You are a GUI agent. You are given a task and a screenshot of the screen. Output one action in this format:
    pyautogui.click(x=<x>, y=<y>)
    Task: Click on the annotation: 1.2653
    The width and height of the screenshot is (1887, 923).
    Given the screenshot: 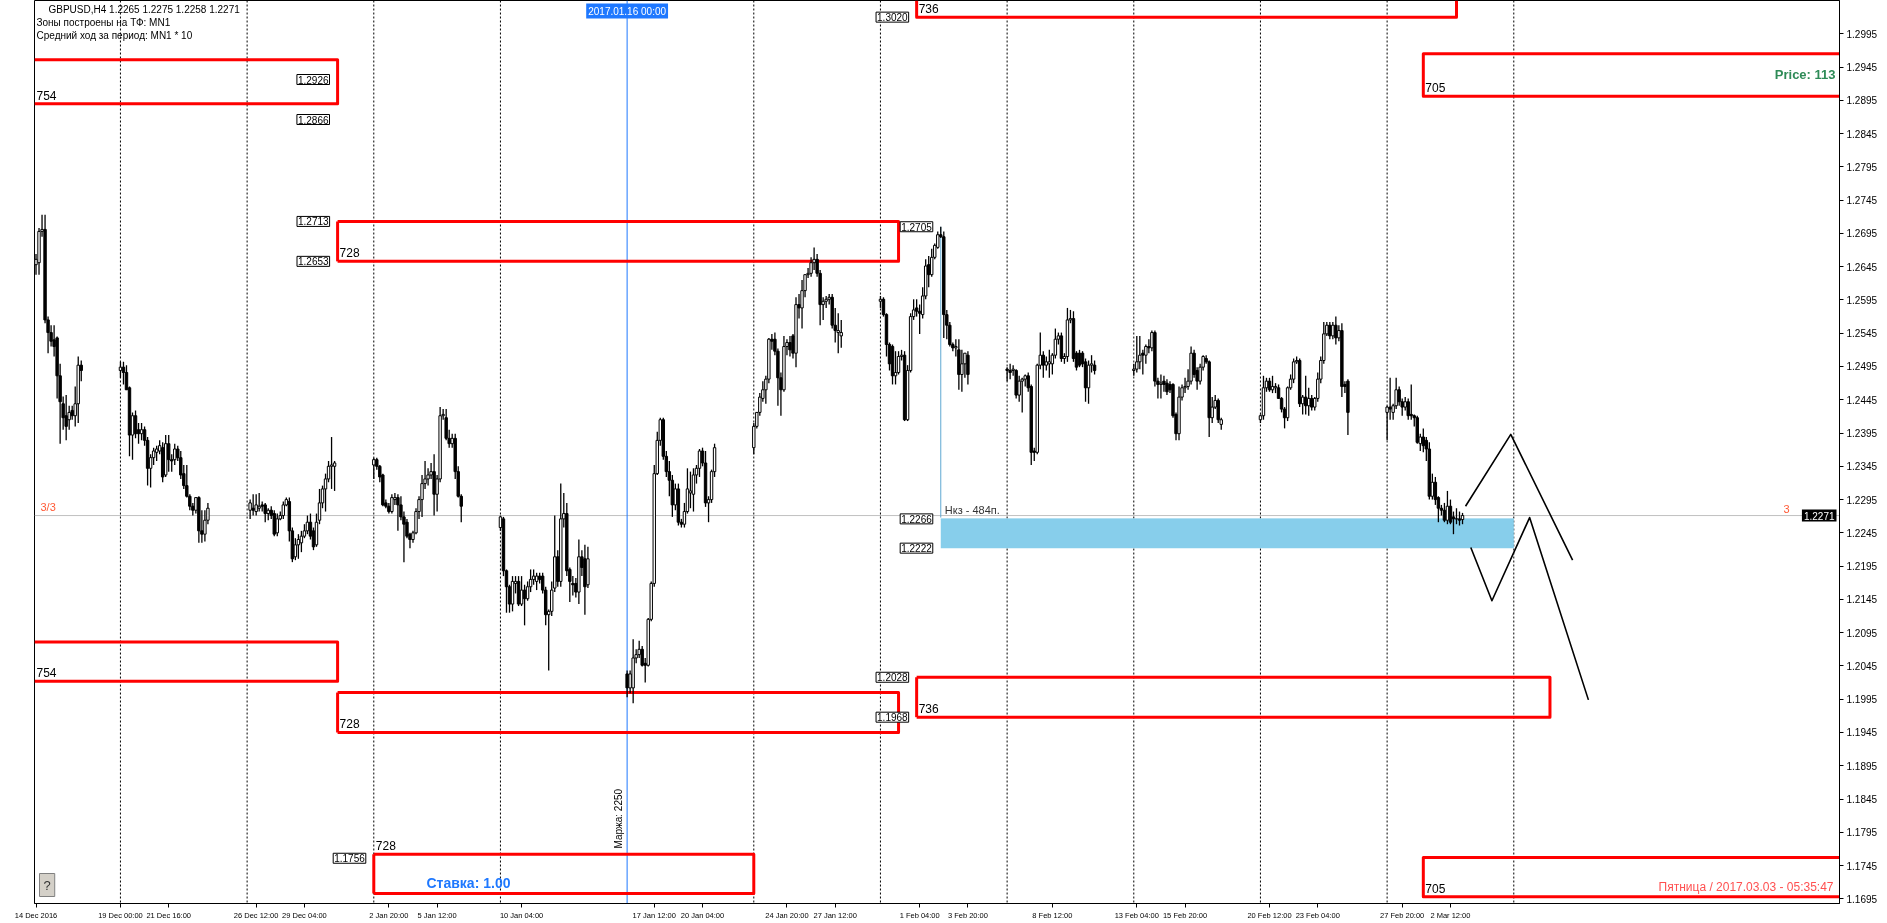 What is the action you would take?
    pyautogui.click(x=314, y=262)
    